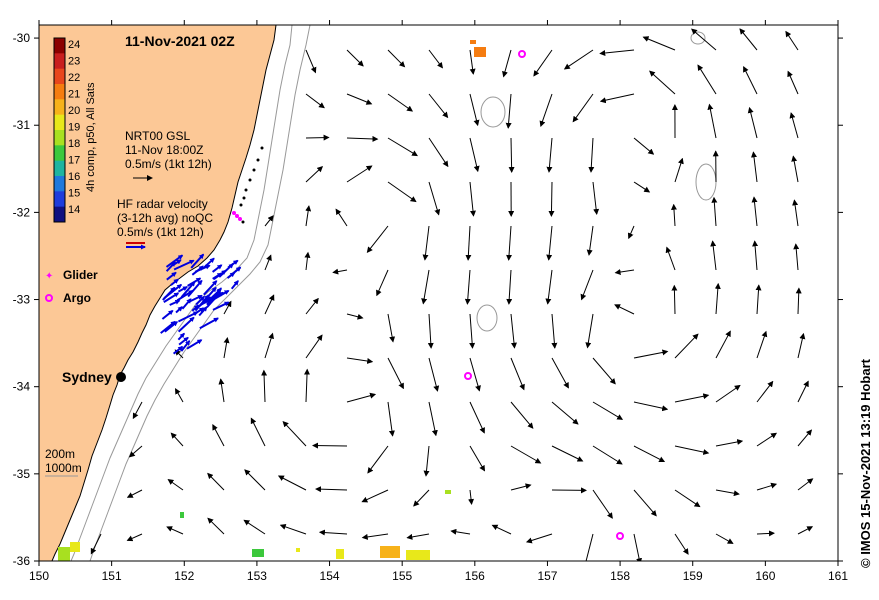 The width and height of the screenshot is (879, 600). Describe the element at coordinates (91, 137) in the screenshot. I see `colorbar-label: 4h comp, p50, All Sats` at that location.